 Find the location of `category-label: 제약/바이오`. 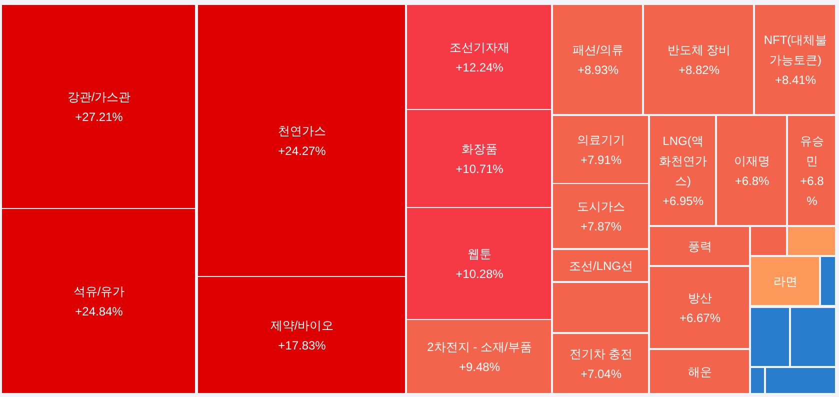

category-label: 제약/바이오 is located at coordinates (302, 325).